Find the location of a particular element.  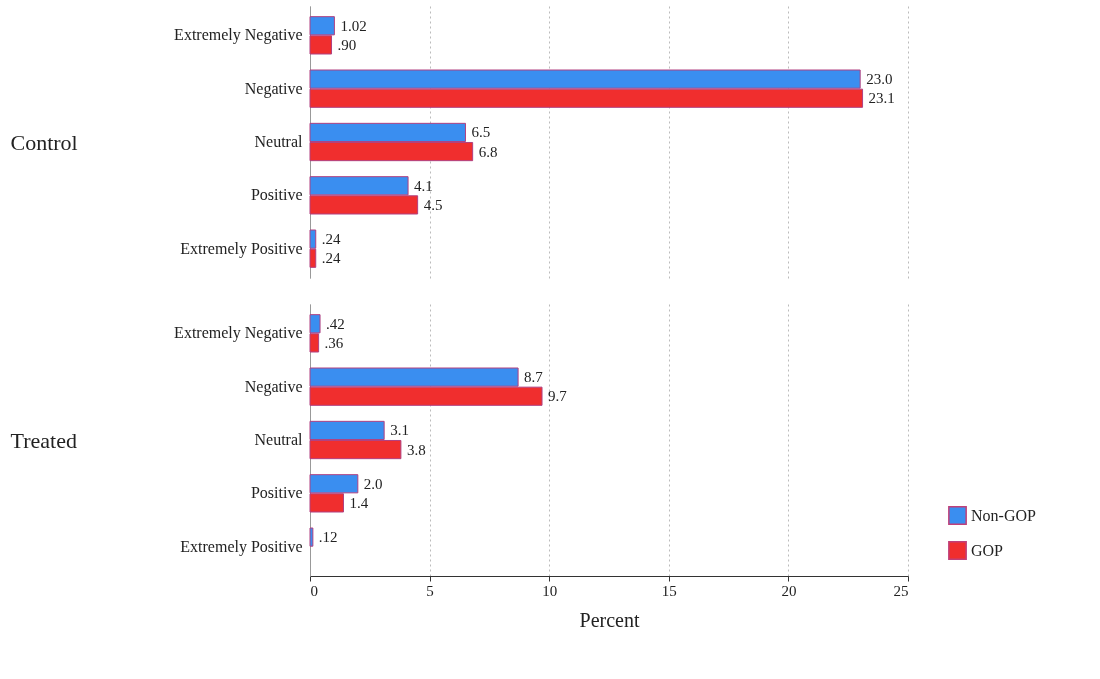

data-label: 2.0 is located at coordinates (373, 483).